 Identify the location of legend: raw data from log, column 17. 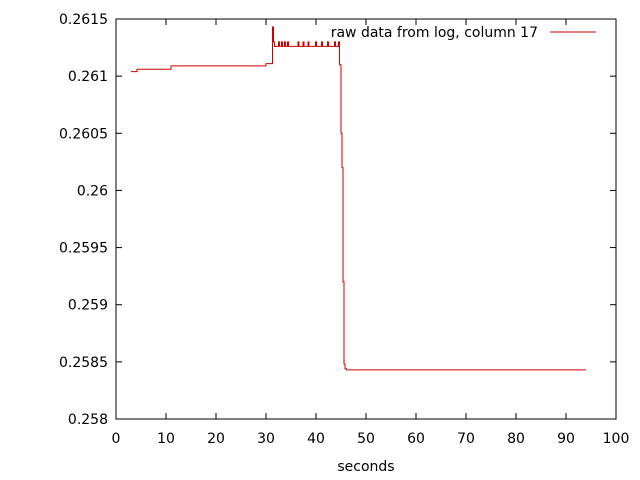
(463, 33).